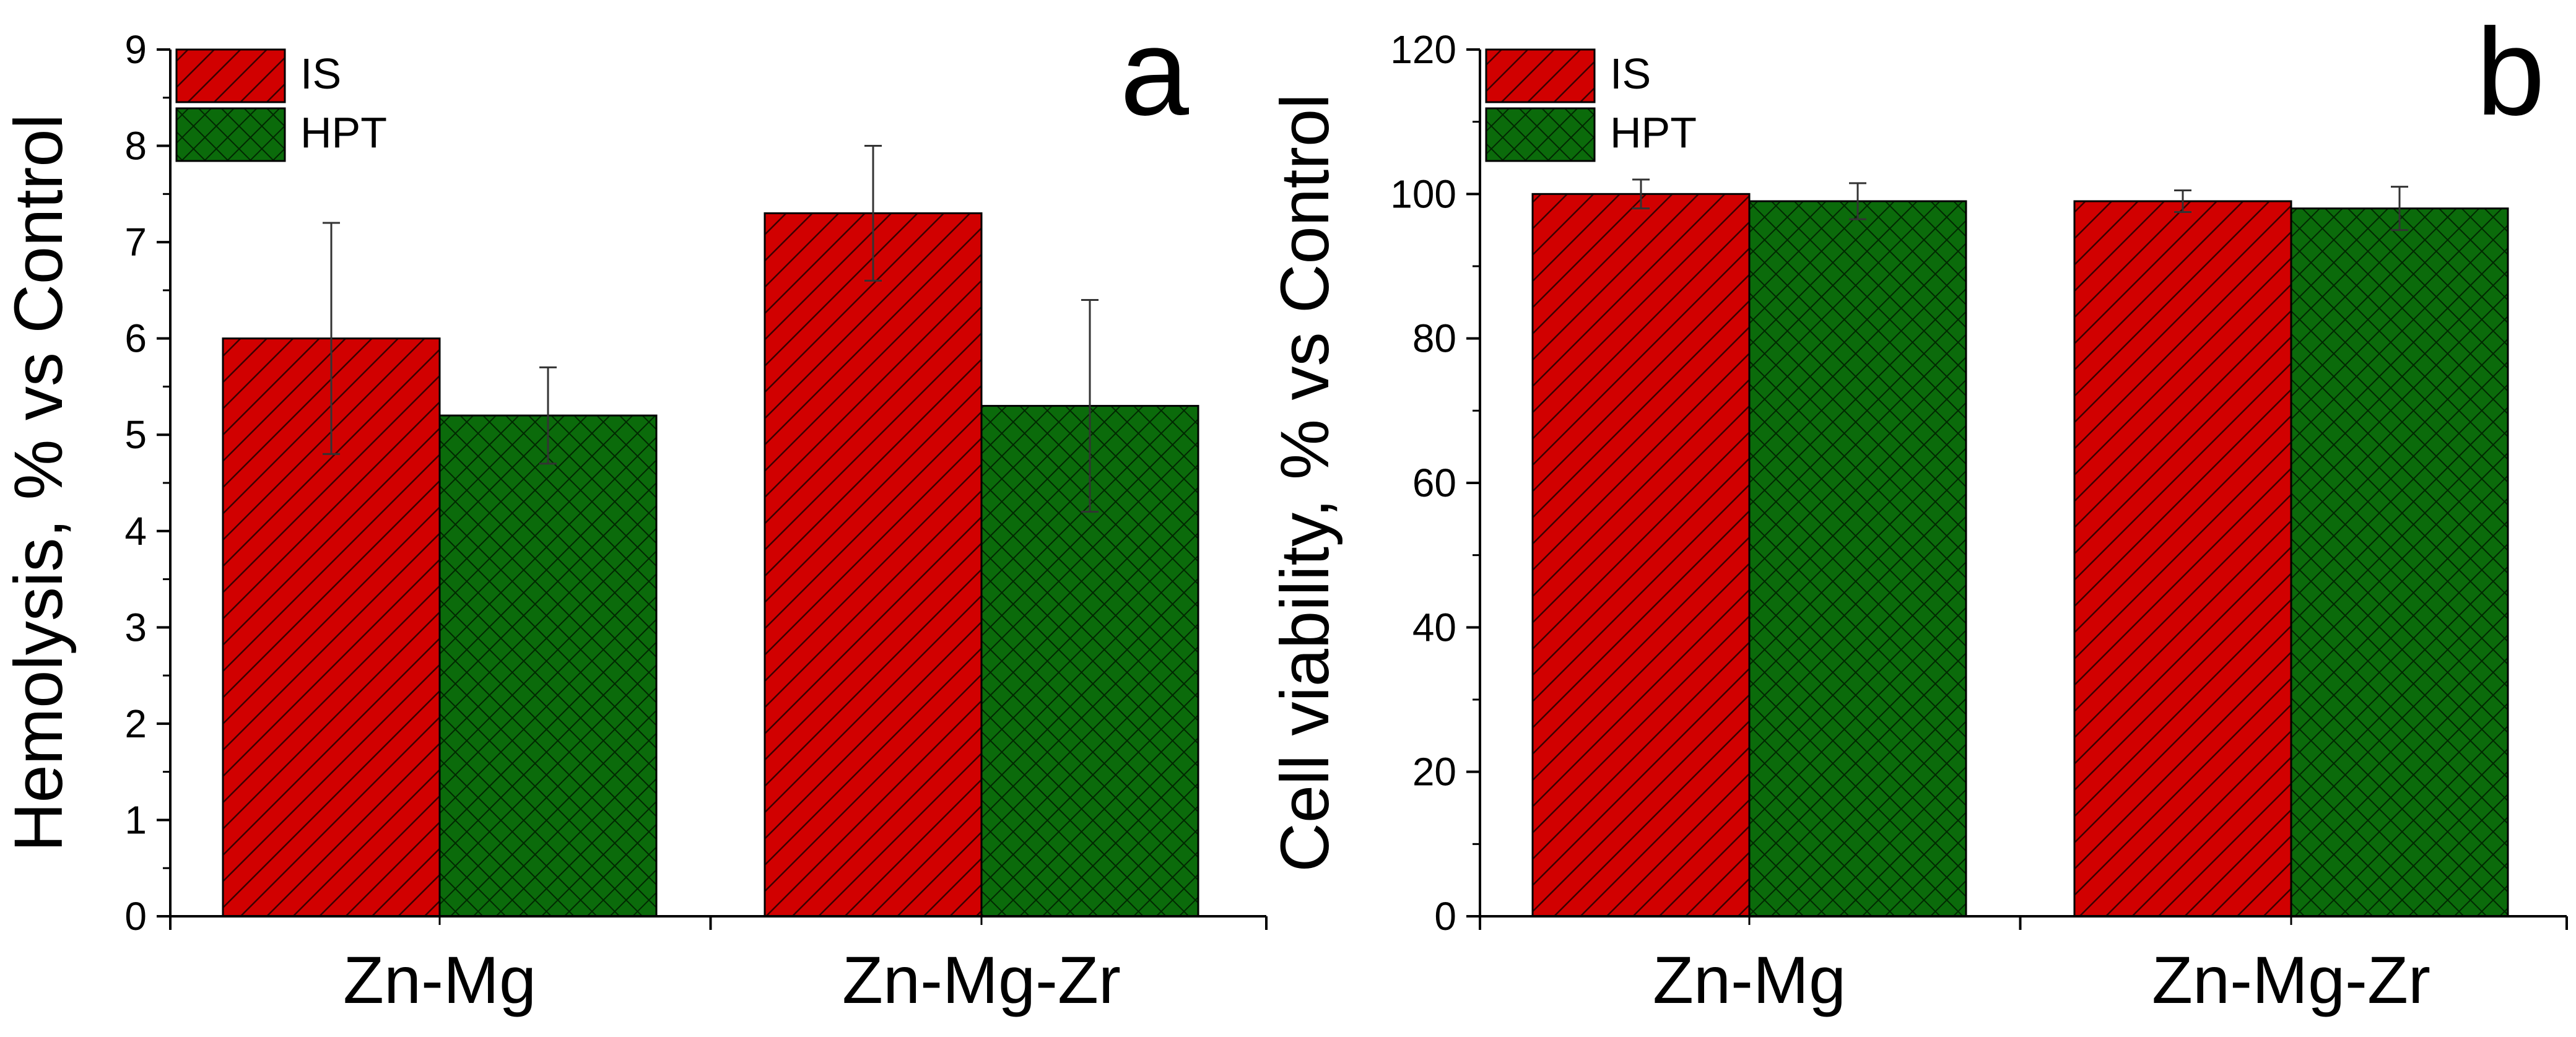 The width and height of the screenshot is (2576, 1037). I want to click on bar-hpt-zn-mg-zr, so click(2399, 562).